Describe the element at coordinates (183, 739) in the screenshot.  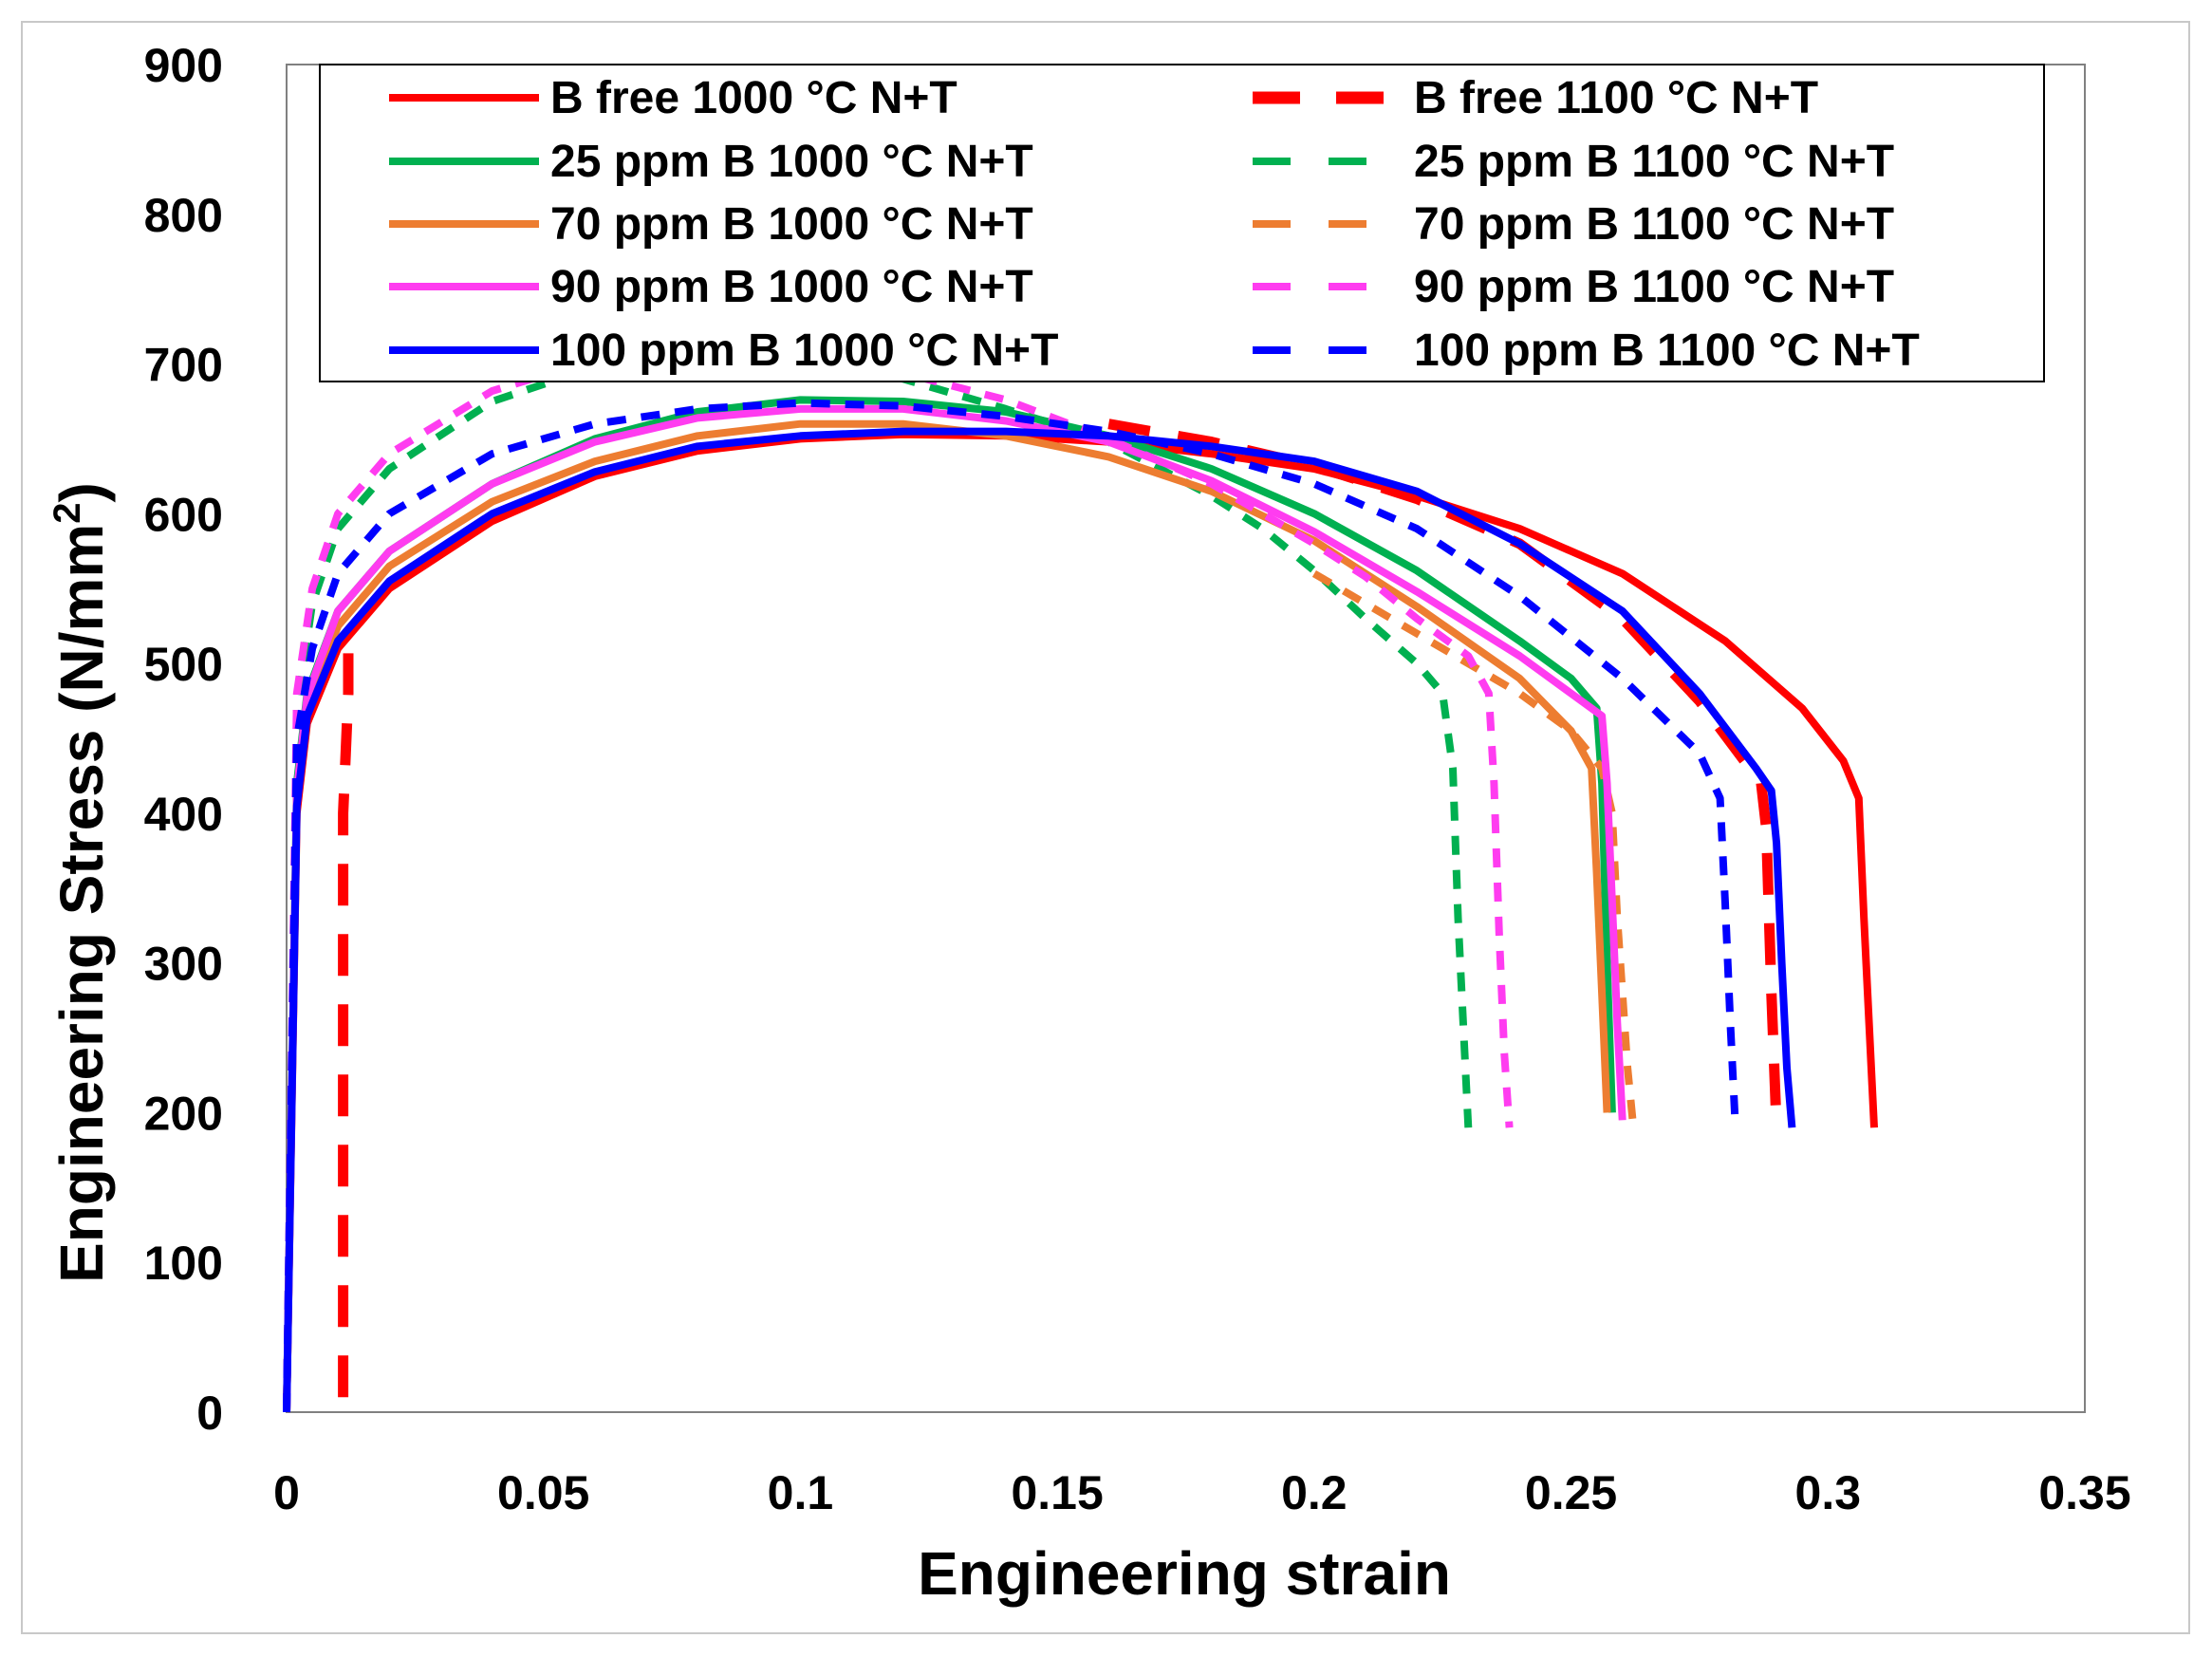
I see `y-axis-ticks: 0 100 200 300 400 500 600 700 800 900` at that location.